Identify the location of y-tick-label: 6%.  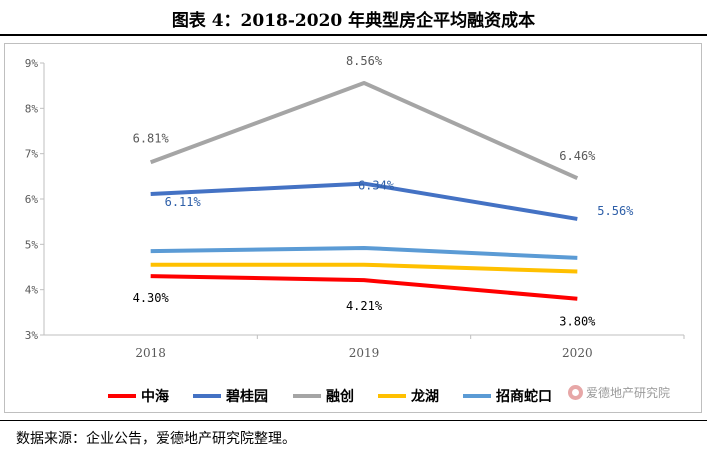
(32, 199).